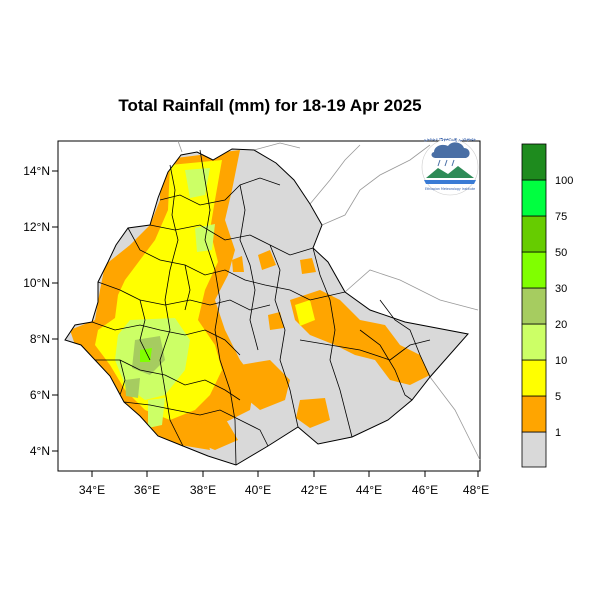 The height and width of the screenshot is (600, 600). I want to click on colorbar-label-100: 100, so click(564, 181).